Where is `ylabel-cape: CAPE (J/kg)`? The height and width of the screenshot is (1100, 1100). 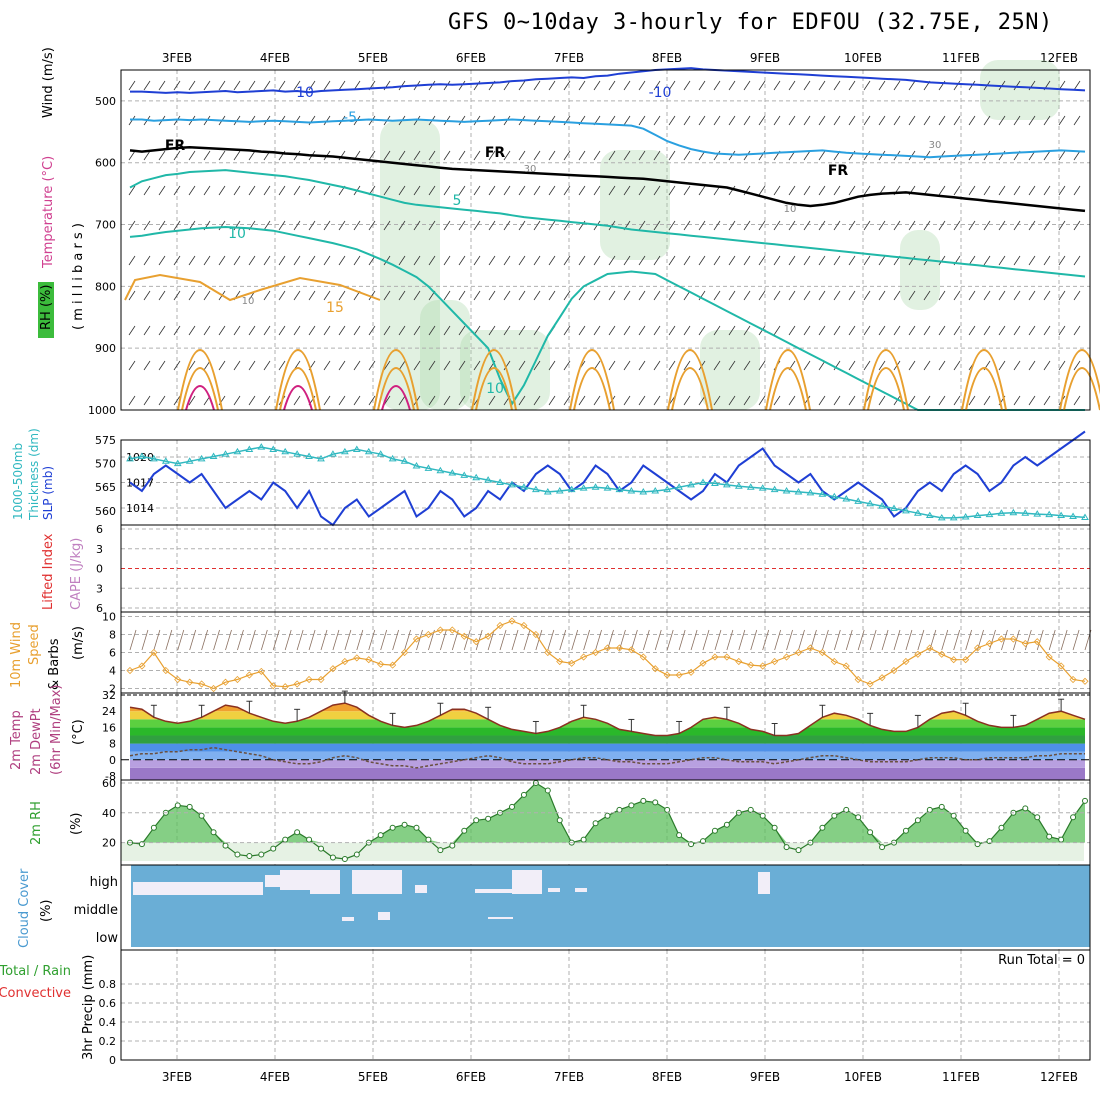 ylabel-cape: CAPE (J/kg) is located at coordinates (76, 574).